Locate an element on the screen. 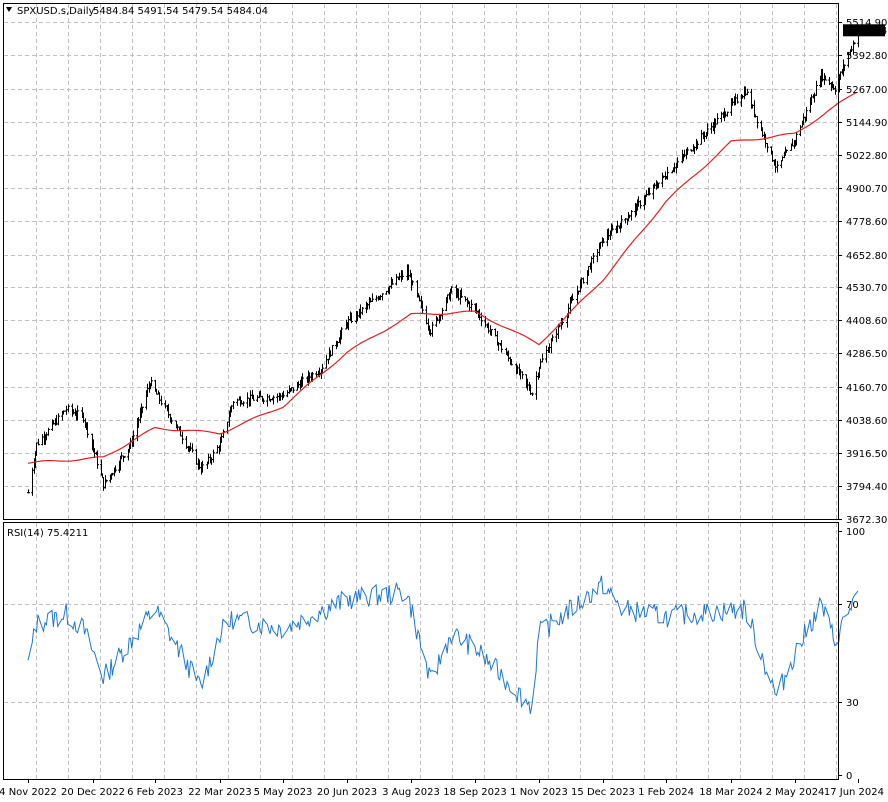 The image size is (888, 802). time-tick-label: 17 Jun 2024 is located at coordinates (854, 792).